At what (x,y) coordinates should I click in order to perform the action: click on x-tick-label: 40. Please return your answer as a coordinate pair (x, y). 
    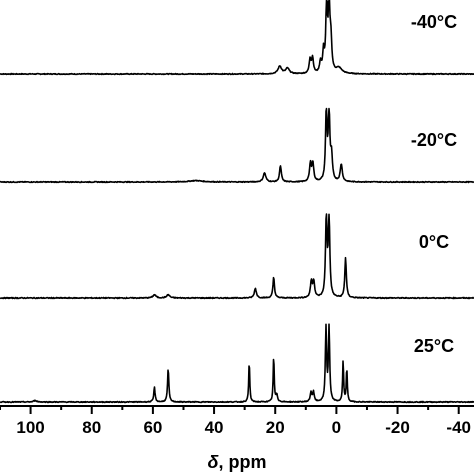
    Looking at the image, I should click on (214, 427).